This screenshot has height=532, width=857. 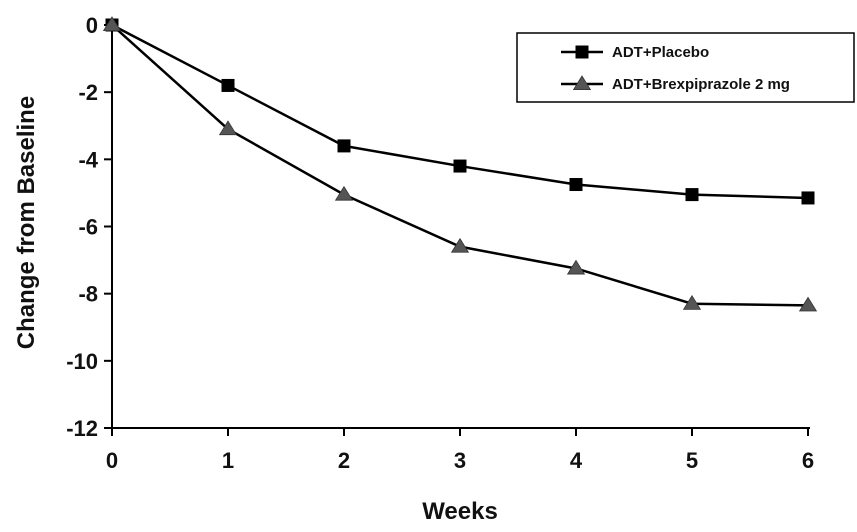 I want to click on legend-label: ADT+Placebo, so click(x=660, y=52).